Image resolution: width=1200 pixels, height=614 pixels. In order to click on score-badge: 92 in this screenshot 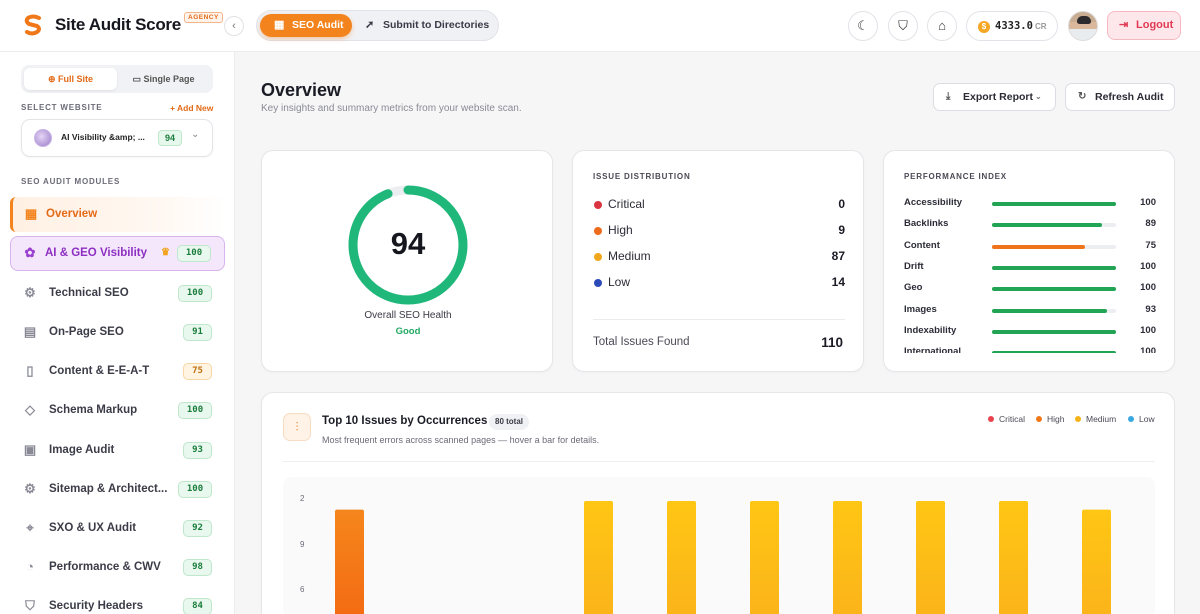, I will do `click(197, 528)`.